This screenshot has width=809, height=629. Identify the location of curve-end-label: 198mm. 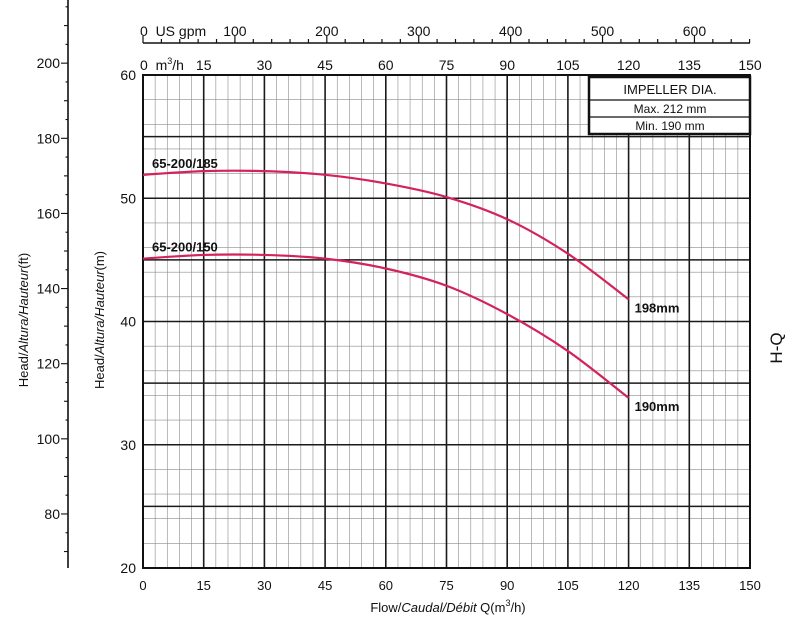
(657, 307).